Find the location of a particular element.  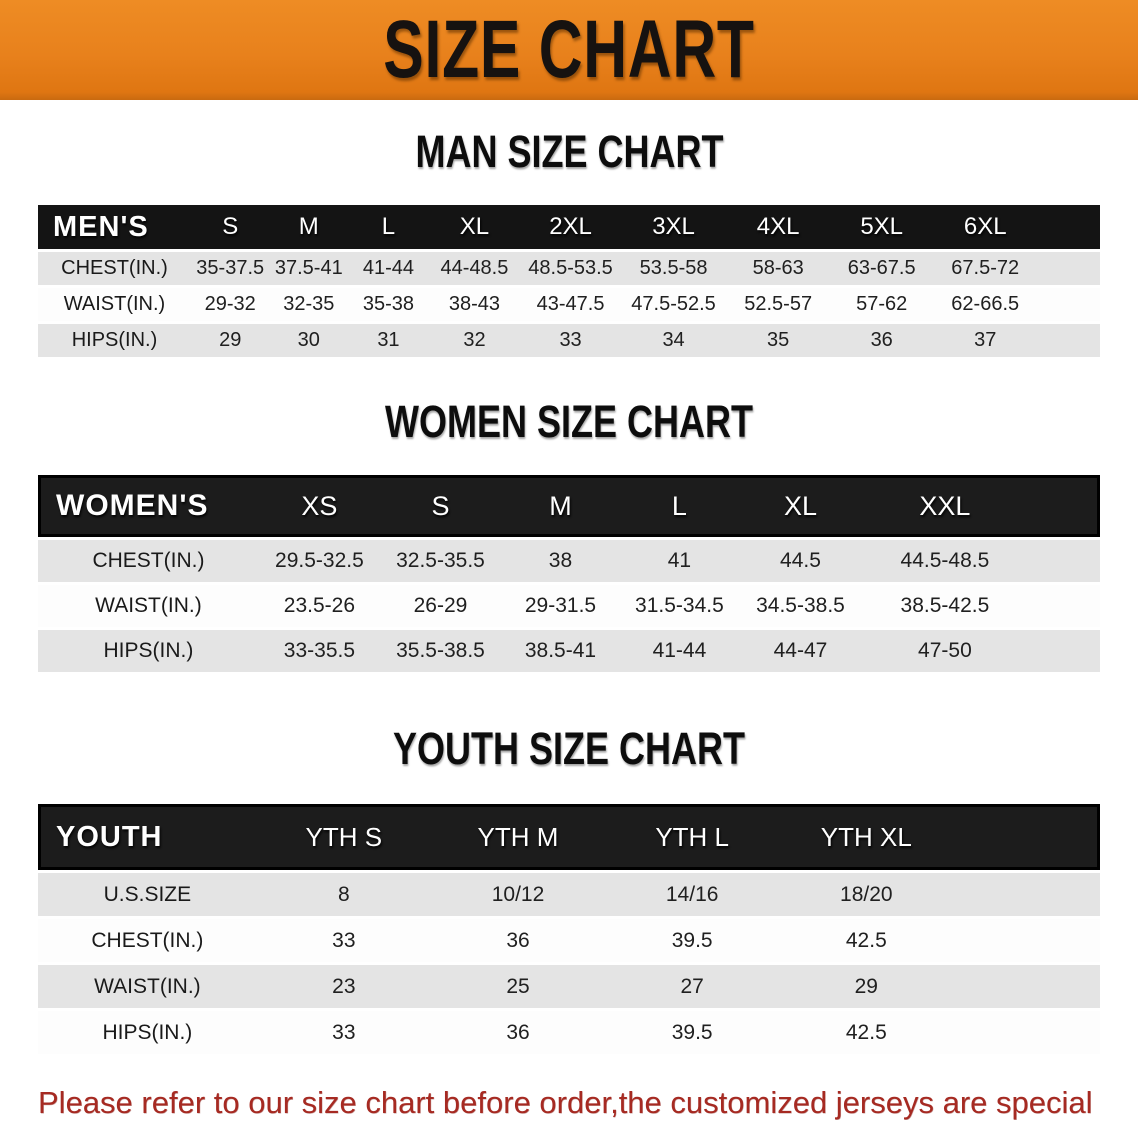

table-header-row: WOMEN'S XS S M L XL XXL is located at coordinates (569, 506).